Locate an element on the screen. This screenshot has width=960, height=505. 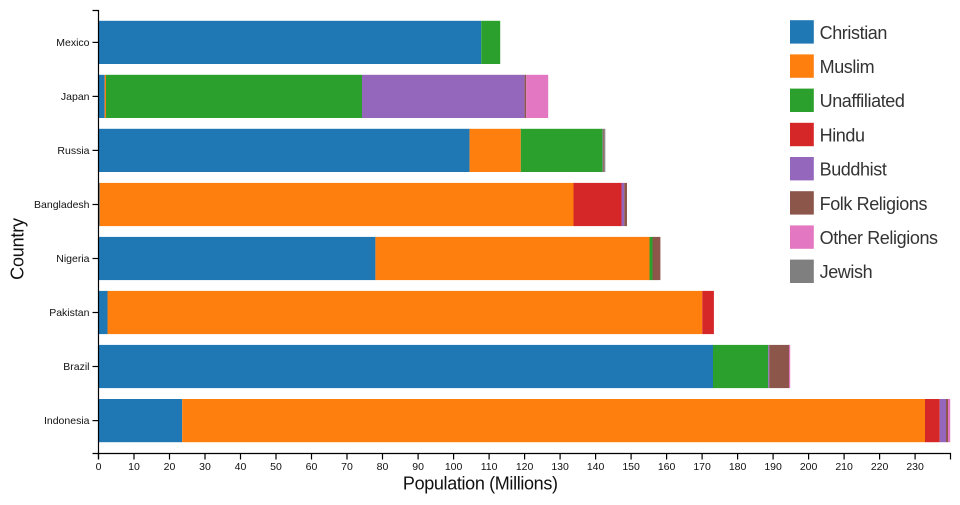
svg-text: Population (Millions) is located at coordinates (480, 483).